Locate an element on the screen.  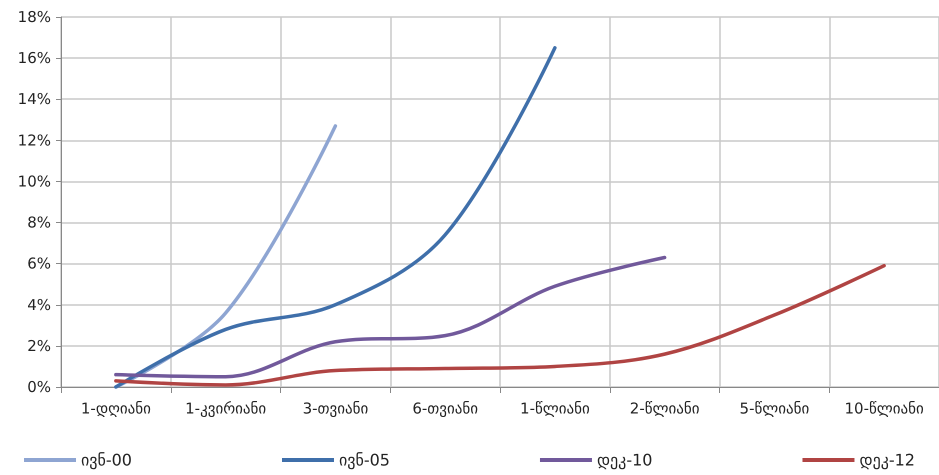
legend-label: დეკ-10 is located at coordinates (624, 460).